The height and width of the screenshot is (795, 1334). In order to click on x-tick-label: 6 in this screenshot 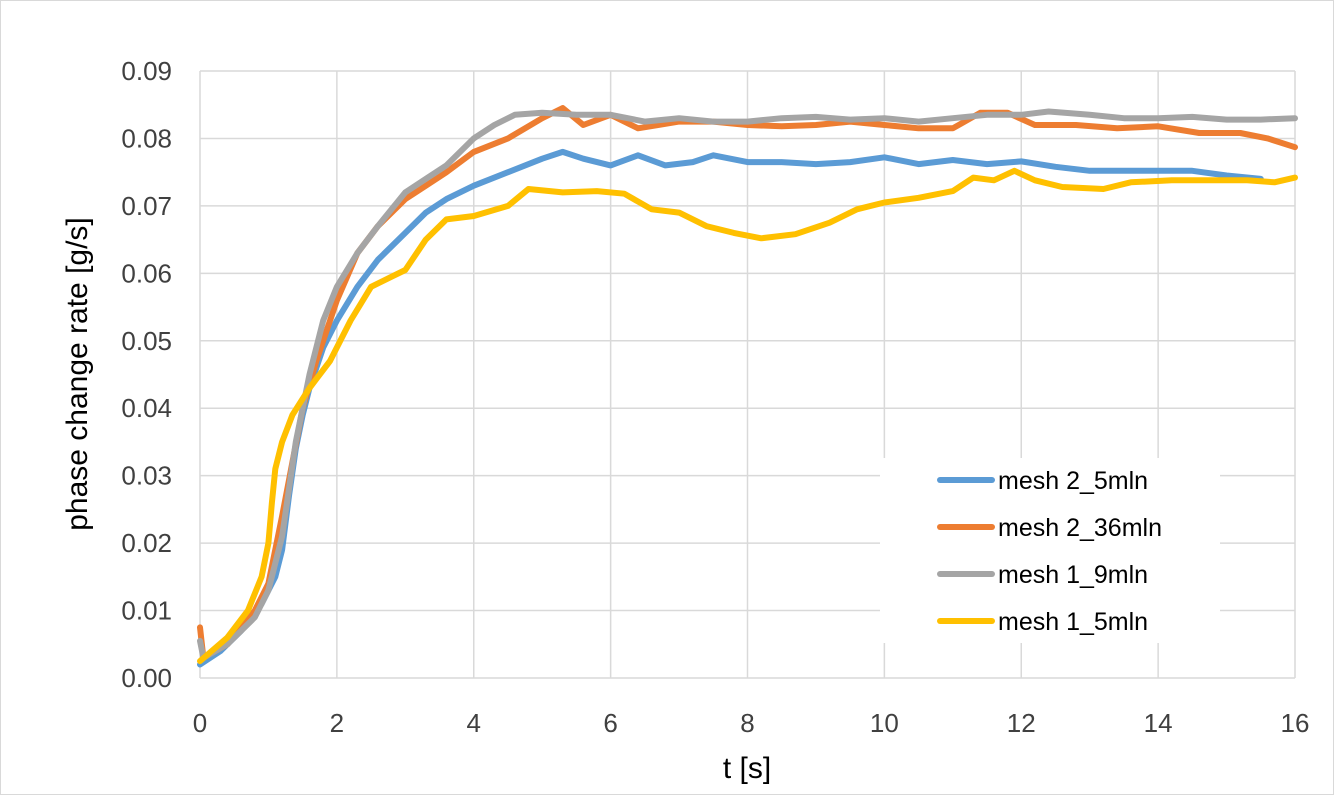, I will do `click(610, 723)`.